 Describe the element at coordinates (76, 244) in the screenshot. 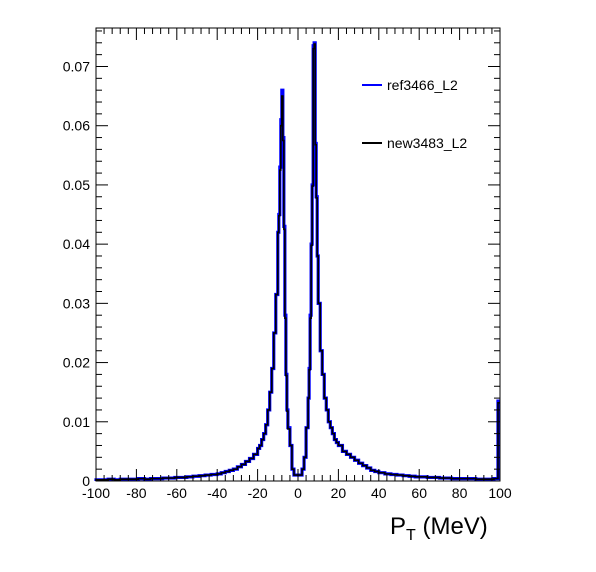

I see `y-tick-label: 0.04` at that location.